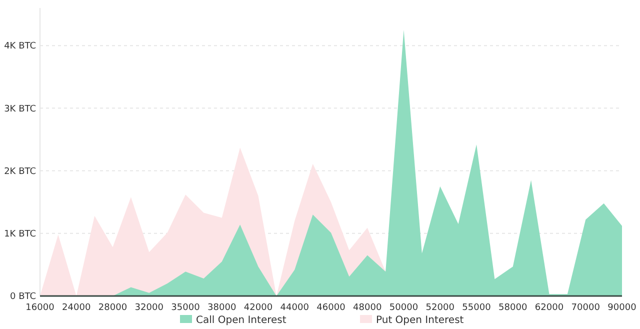 Image resolution: width=640 pixels, height=329 pixels. Describe the element at coordinates (20, 47) in the screenshot. I see `y-tick-label: 4K BTC` at that location.